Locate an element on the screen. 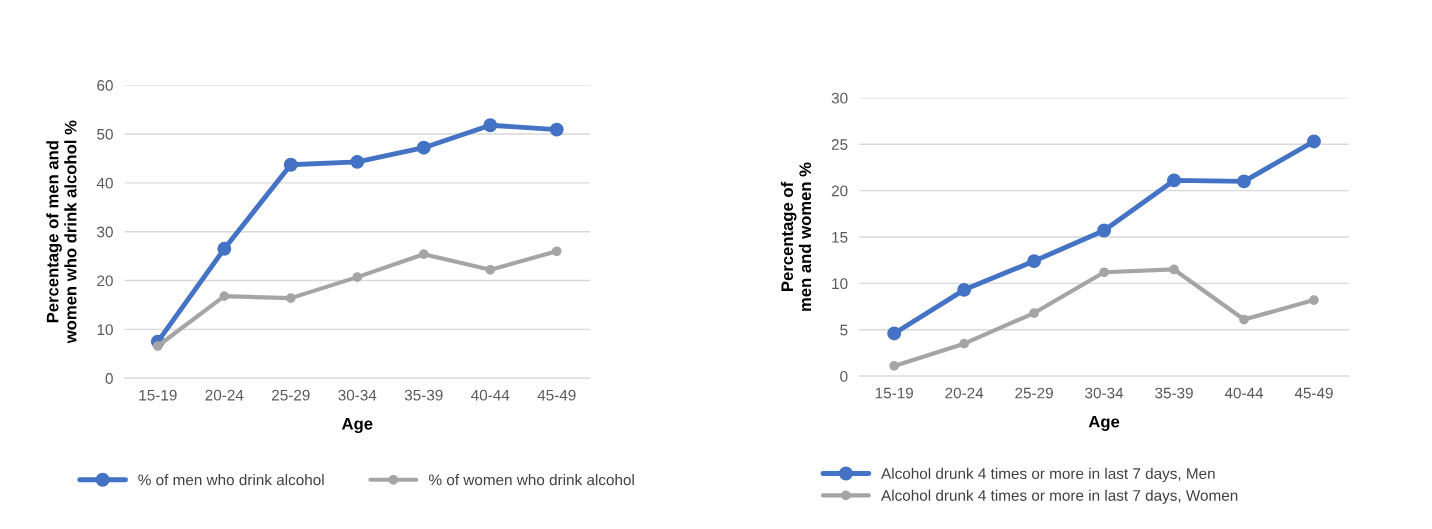 The image size is (1432, 529). y-tick-label: 50 is located at coordinates (105, 134).